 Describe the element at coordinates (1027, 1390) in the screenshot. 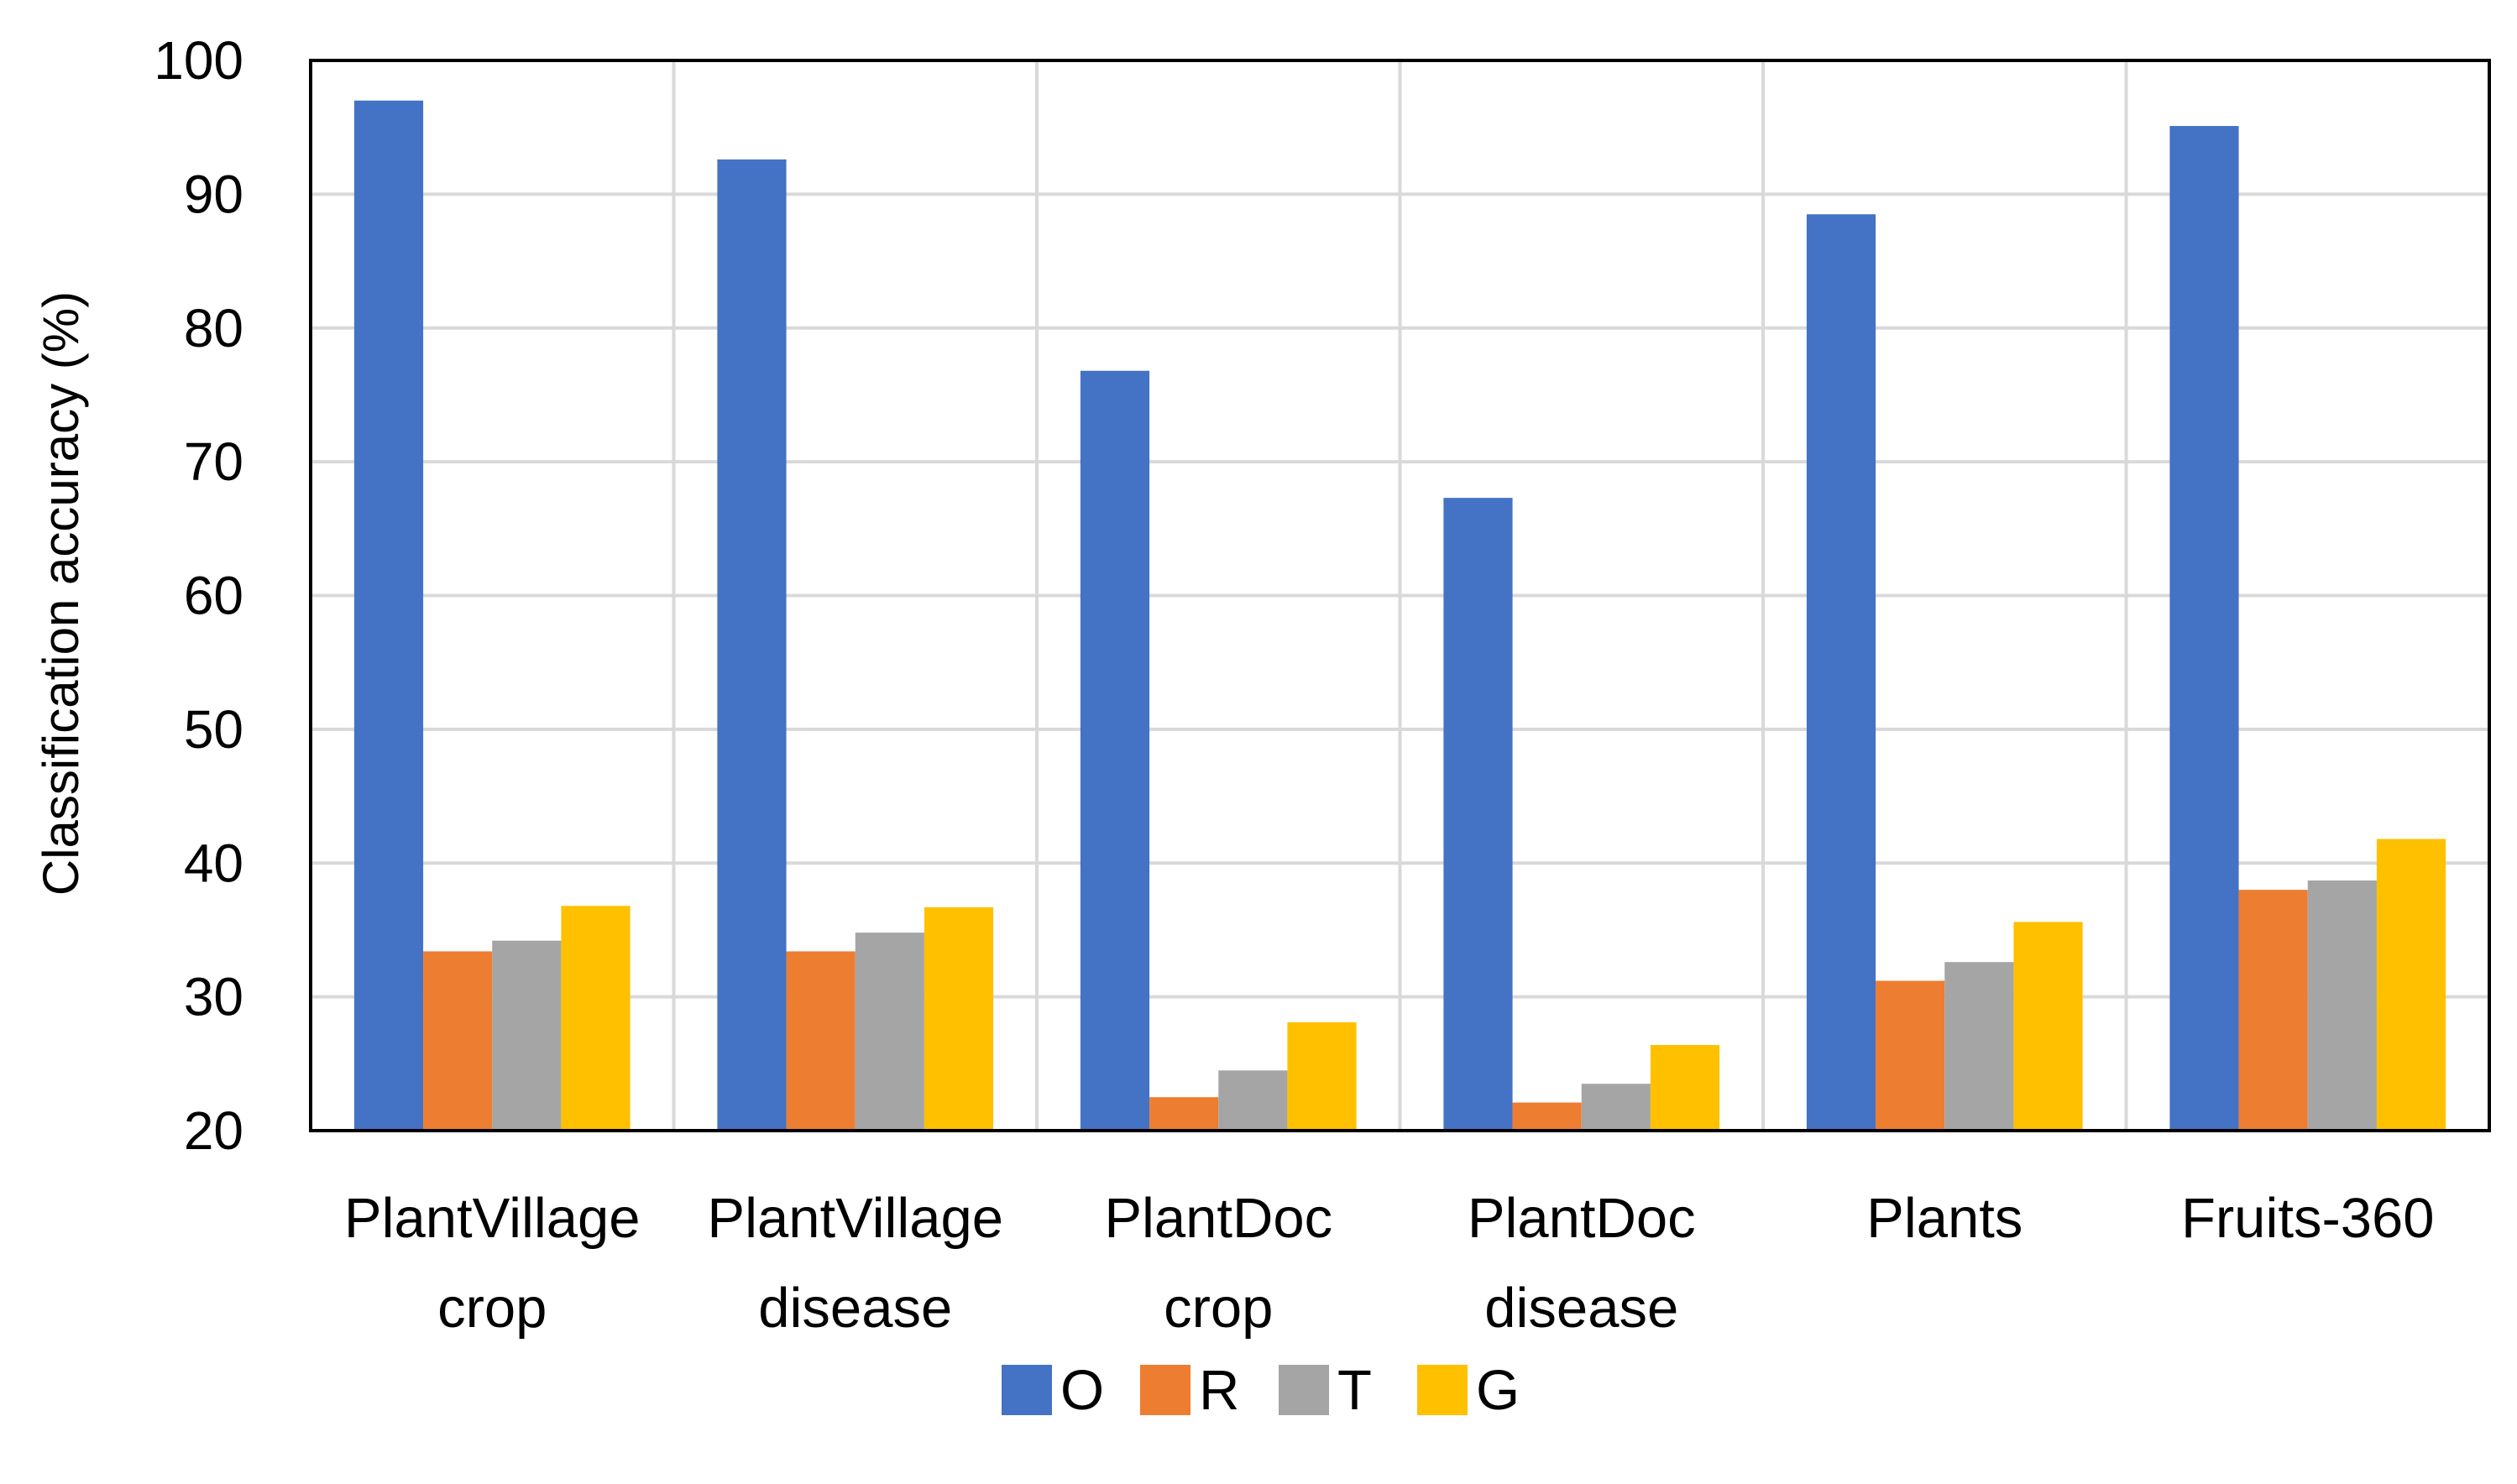

I see `legend-swatch-o` at that location.